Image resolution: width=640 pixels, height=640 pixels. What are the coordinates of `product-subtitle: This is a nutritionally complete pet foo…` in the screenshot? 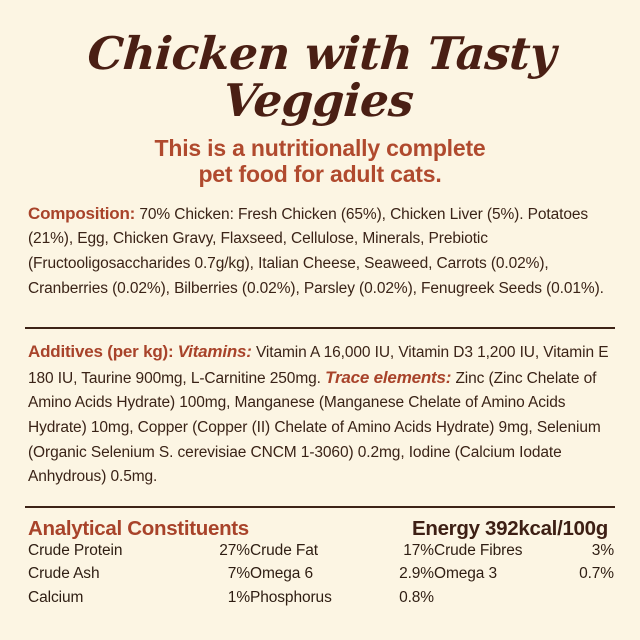 It's located at (320, 161).